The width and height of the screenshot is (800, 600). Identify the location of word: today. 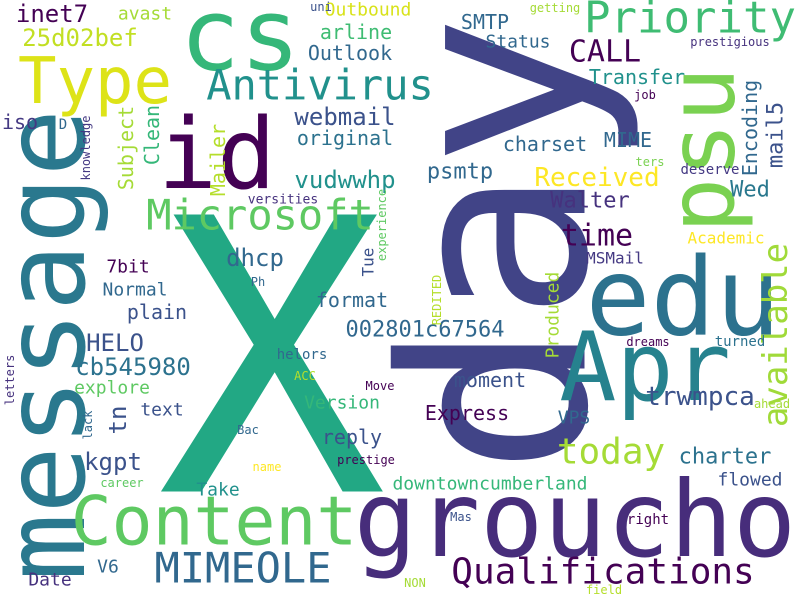
(611, 452).